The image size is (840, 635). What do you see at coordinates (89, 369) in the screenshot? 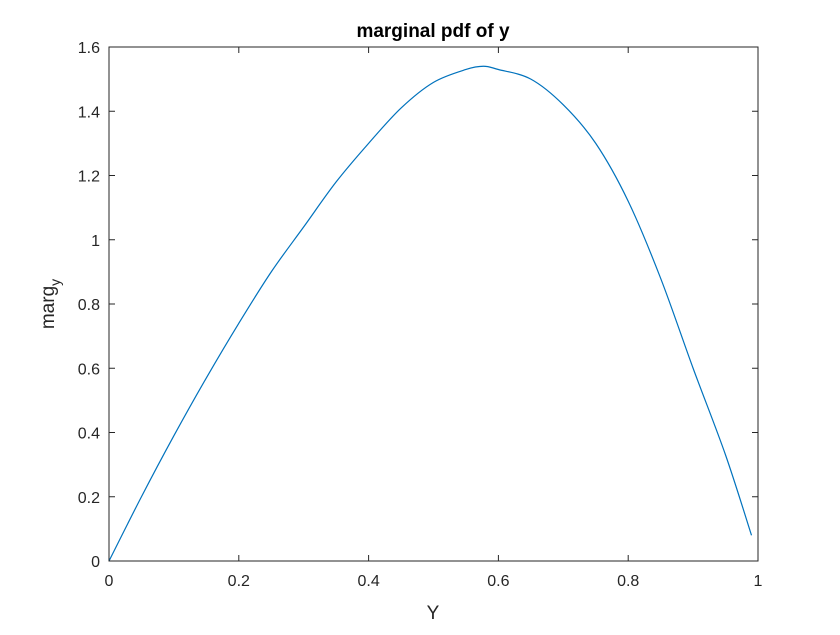
I see `y-tick-label: 0.6` at bounding box center [89, 369].